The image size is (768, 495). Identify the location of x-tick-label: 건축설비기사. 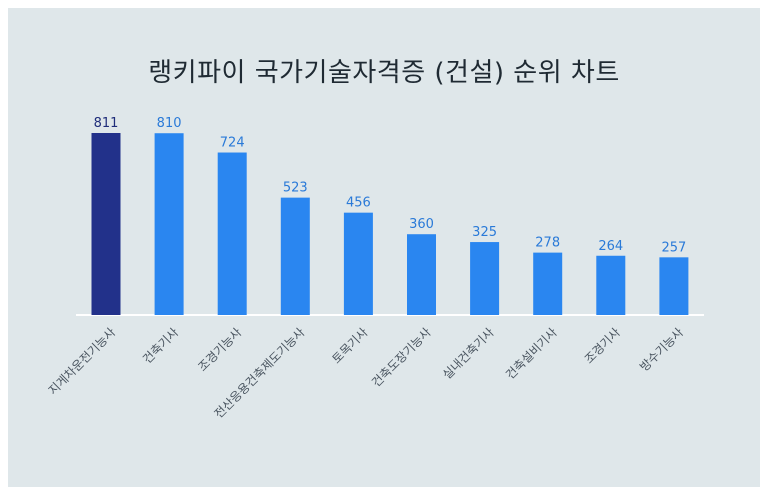
(531, 353).